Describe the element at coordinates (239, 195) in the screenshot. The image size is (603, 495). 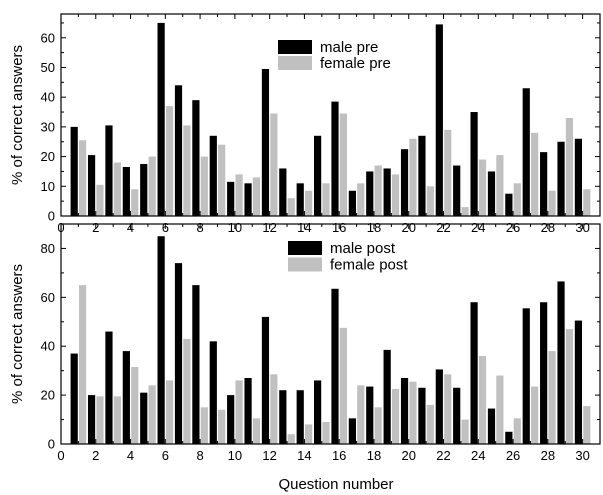
I see `bar-female-pre-q10` at that location.